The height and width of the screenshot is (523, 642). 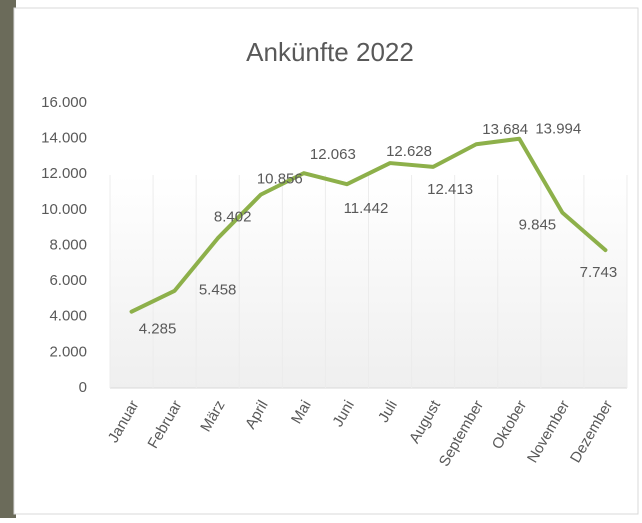 What do you see at coordinates (68, 280) in the screenshot?
I see `y-tick-label: 6.000` at bounding box center [68, 280].